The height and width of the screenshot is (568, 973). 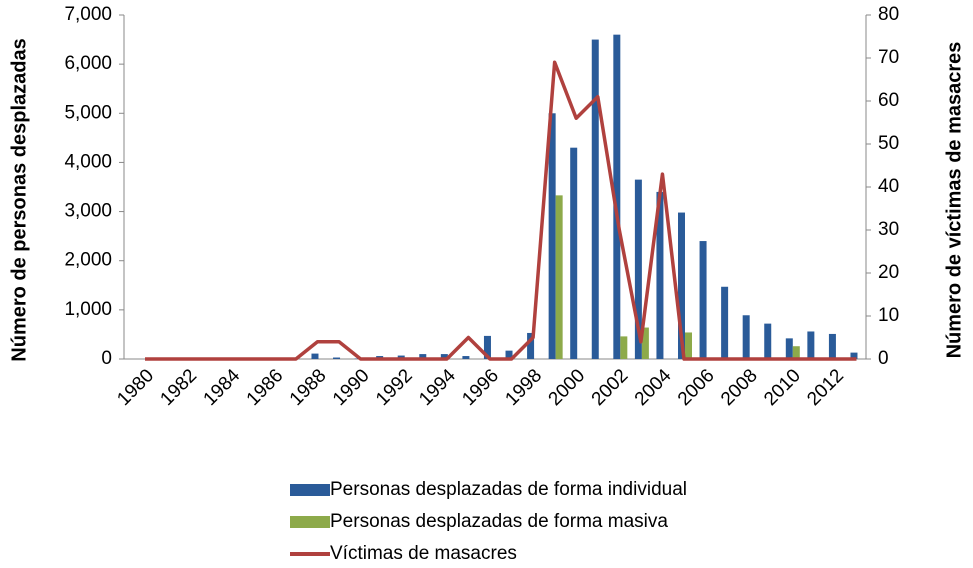 What do you see at coordinates (888, 229) in the screenshot?
I see `y2-tick-label: 30` at bounding box center [888, 229].